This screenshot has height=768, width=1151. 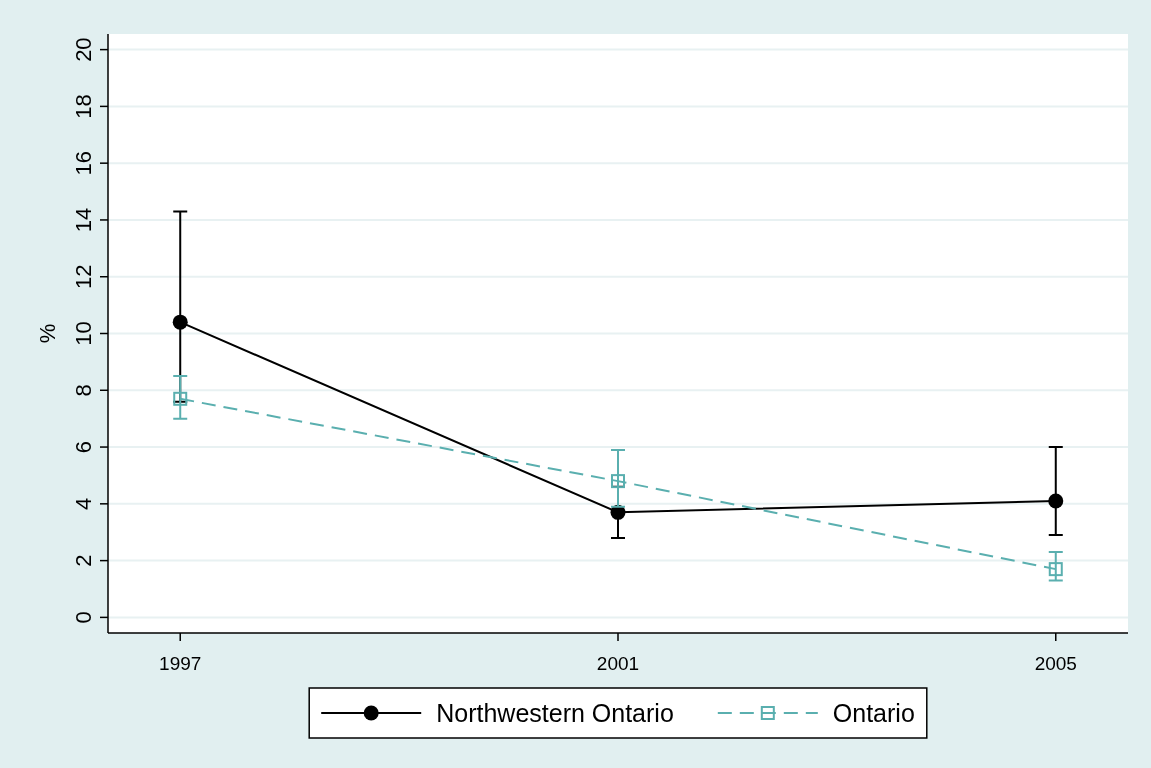 What do you see at coordinates (873, 713) in the screenshot?
I see `legend-label: Ontario` at bounding box center [873, 713].